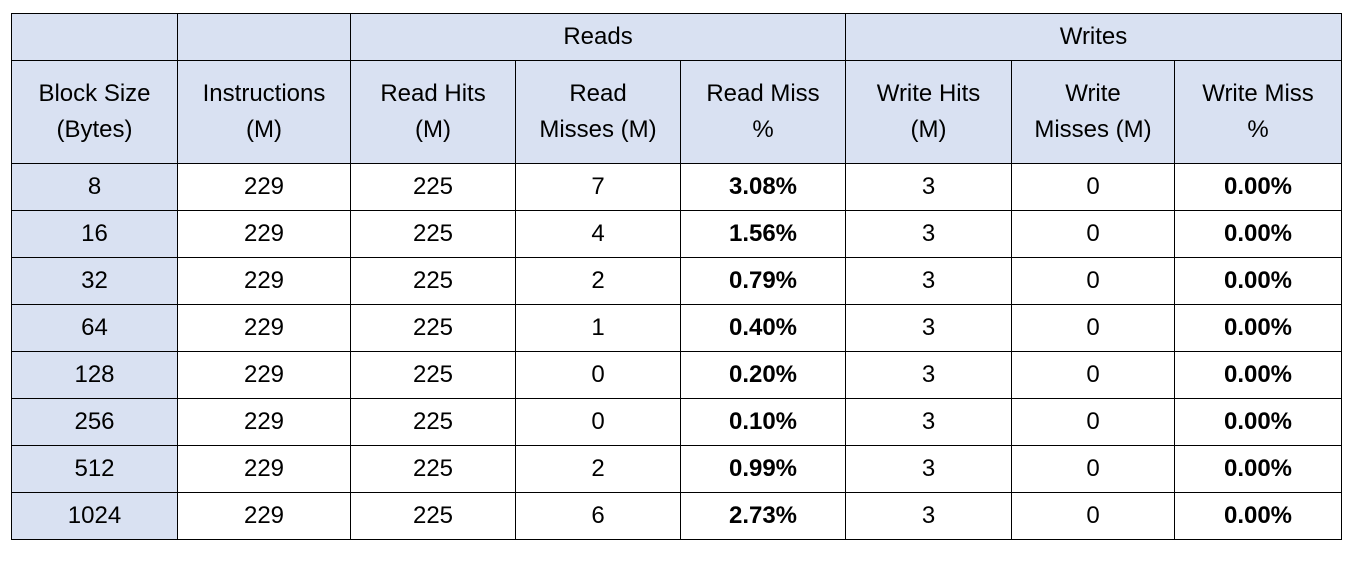 The width and height of the screenshot is (1352, 564). Describe the element at coordinates (94, 375) in the screenshot. I see `block-size-cell: 128` at that location.